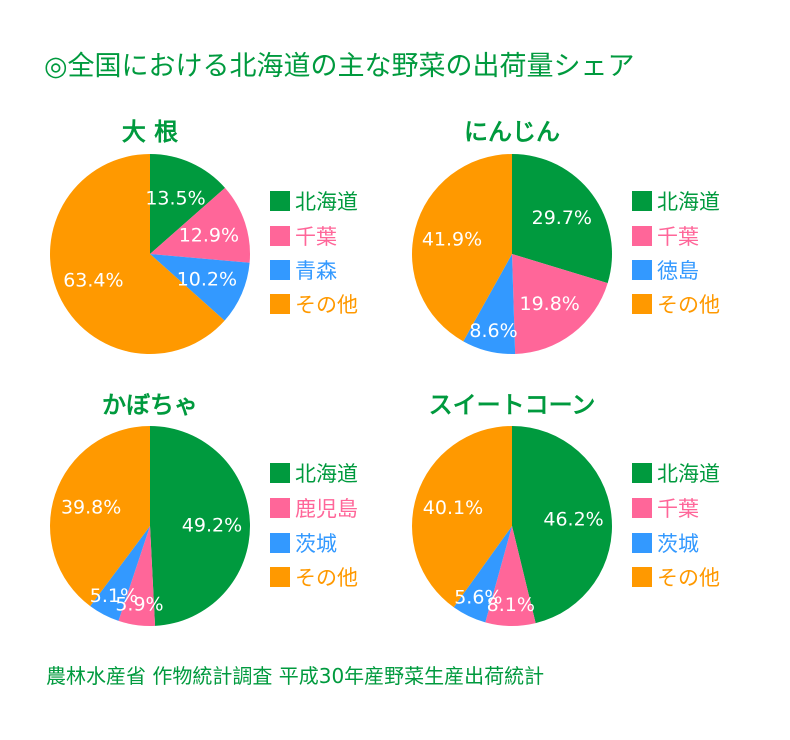 This screenshot has height=740, width=790. What do you see at coordinates (493, 331) in the screenshot?
I see `data-label: 8.6%` at bounding box center [493, 331].